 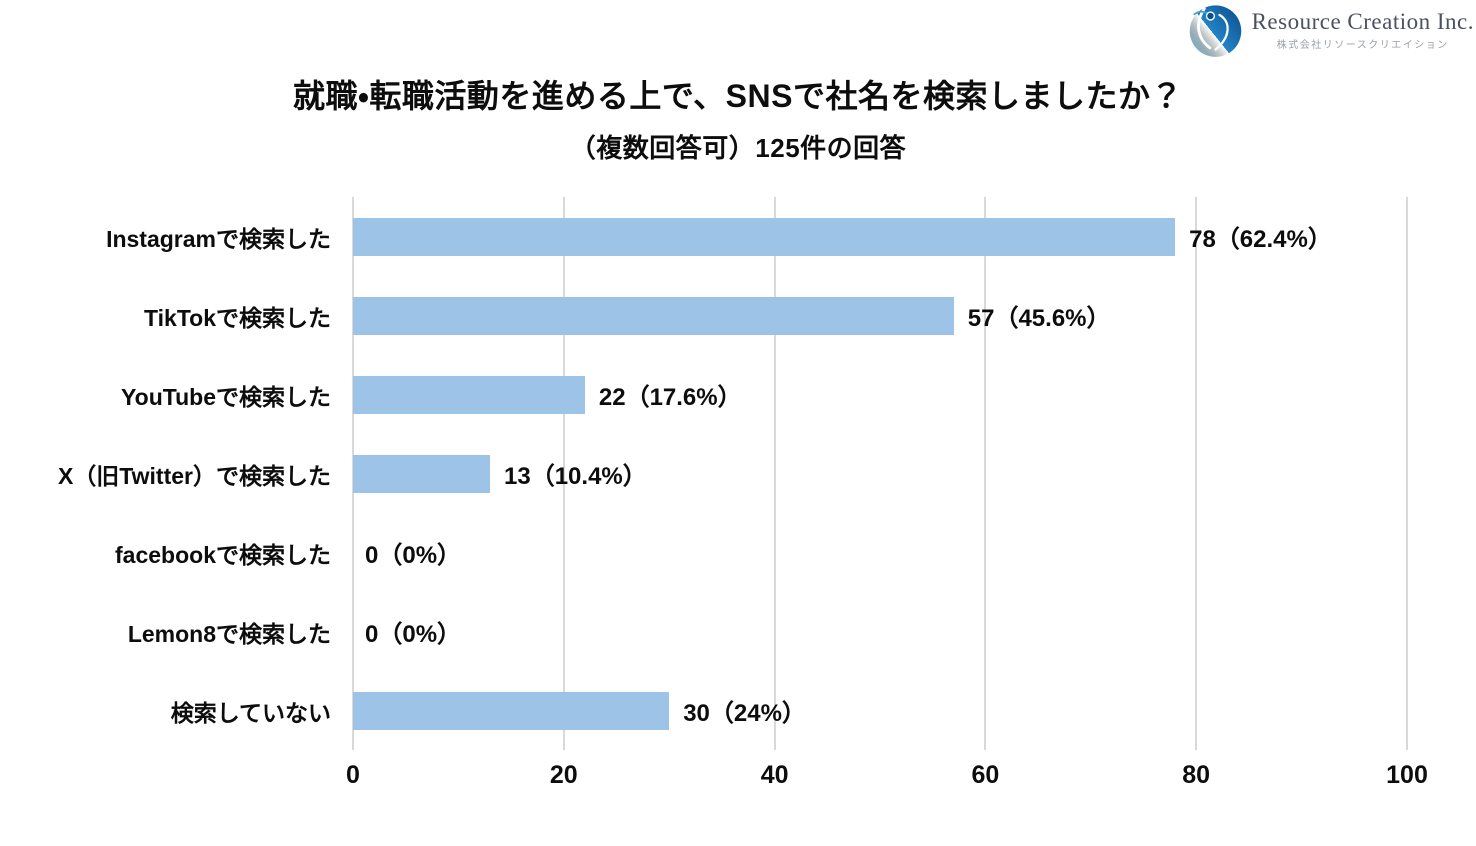 What do you see at coordinates (1407, 775) in the screenshot?
I see `x-tick-label: 100` at bounding box center [1407, 775].